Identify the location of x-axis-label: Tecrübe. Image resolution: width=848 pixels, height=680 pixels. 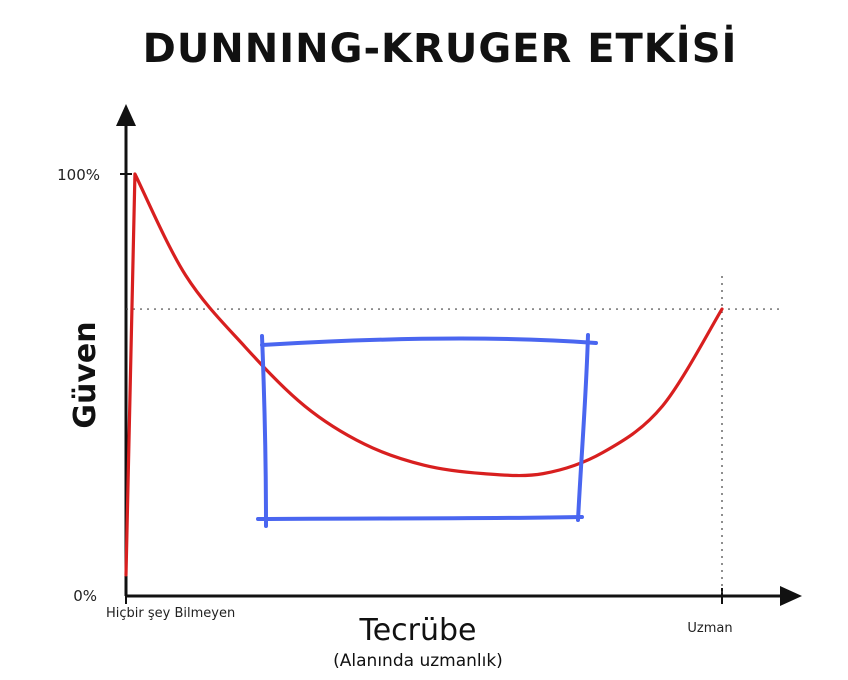
(417, 630).